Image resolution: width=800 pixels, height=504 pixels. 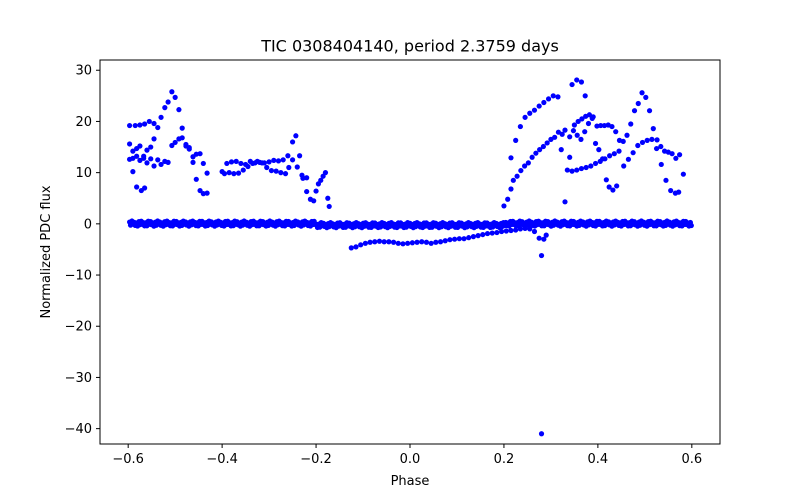 What do you see at coordinates (46, 251) in the screenshot?
I see `y-axis-label: Normalized PDC flux` at bounding box center [46, 251].